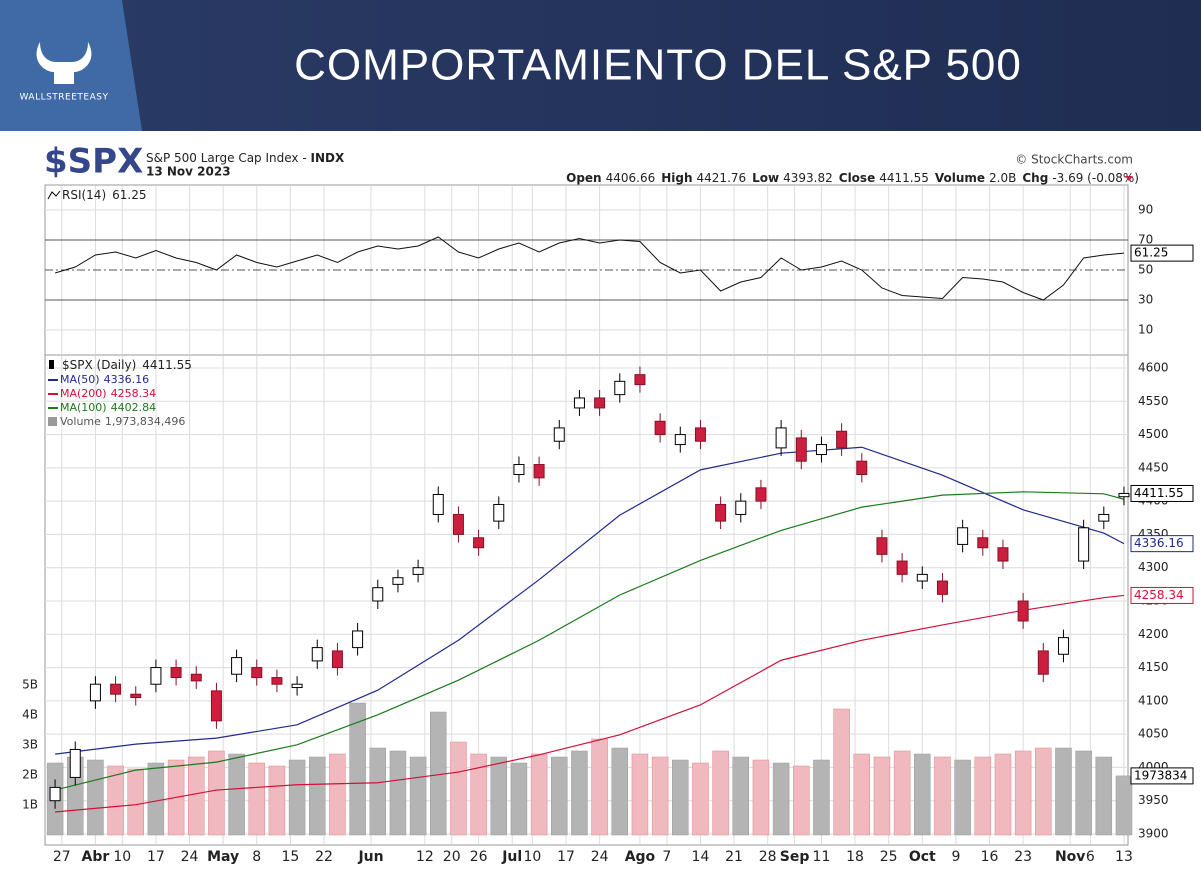 The height and width of the screenshot is (872, 1201). I want to click on y-tick-label: 4450, so click(1153, 467).